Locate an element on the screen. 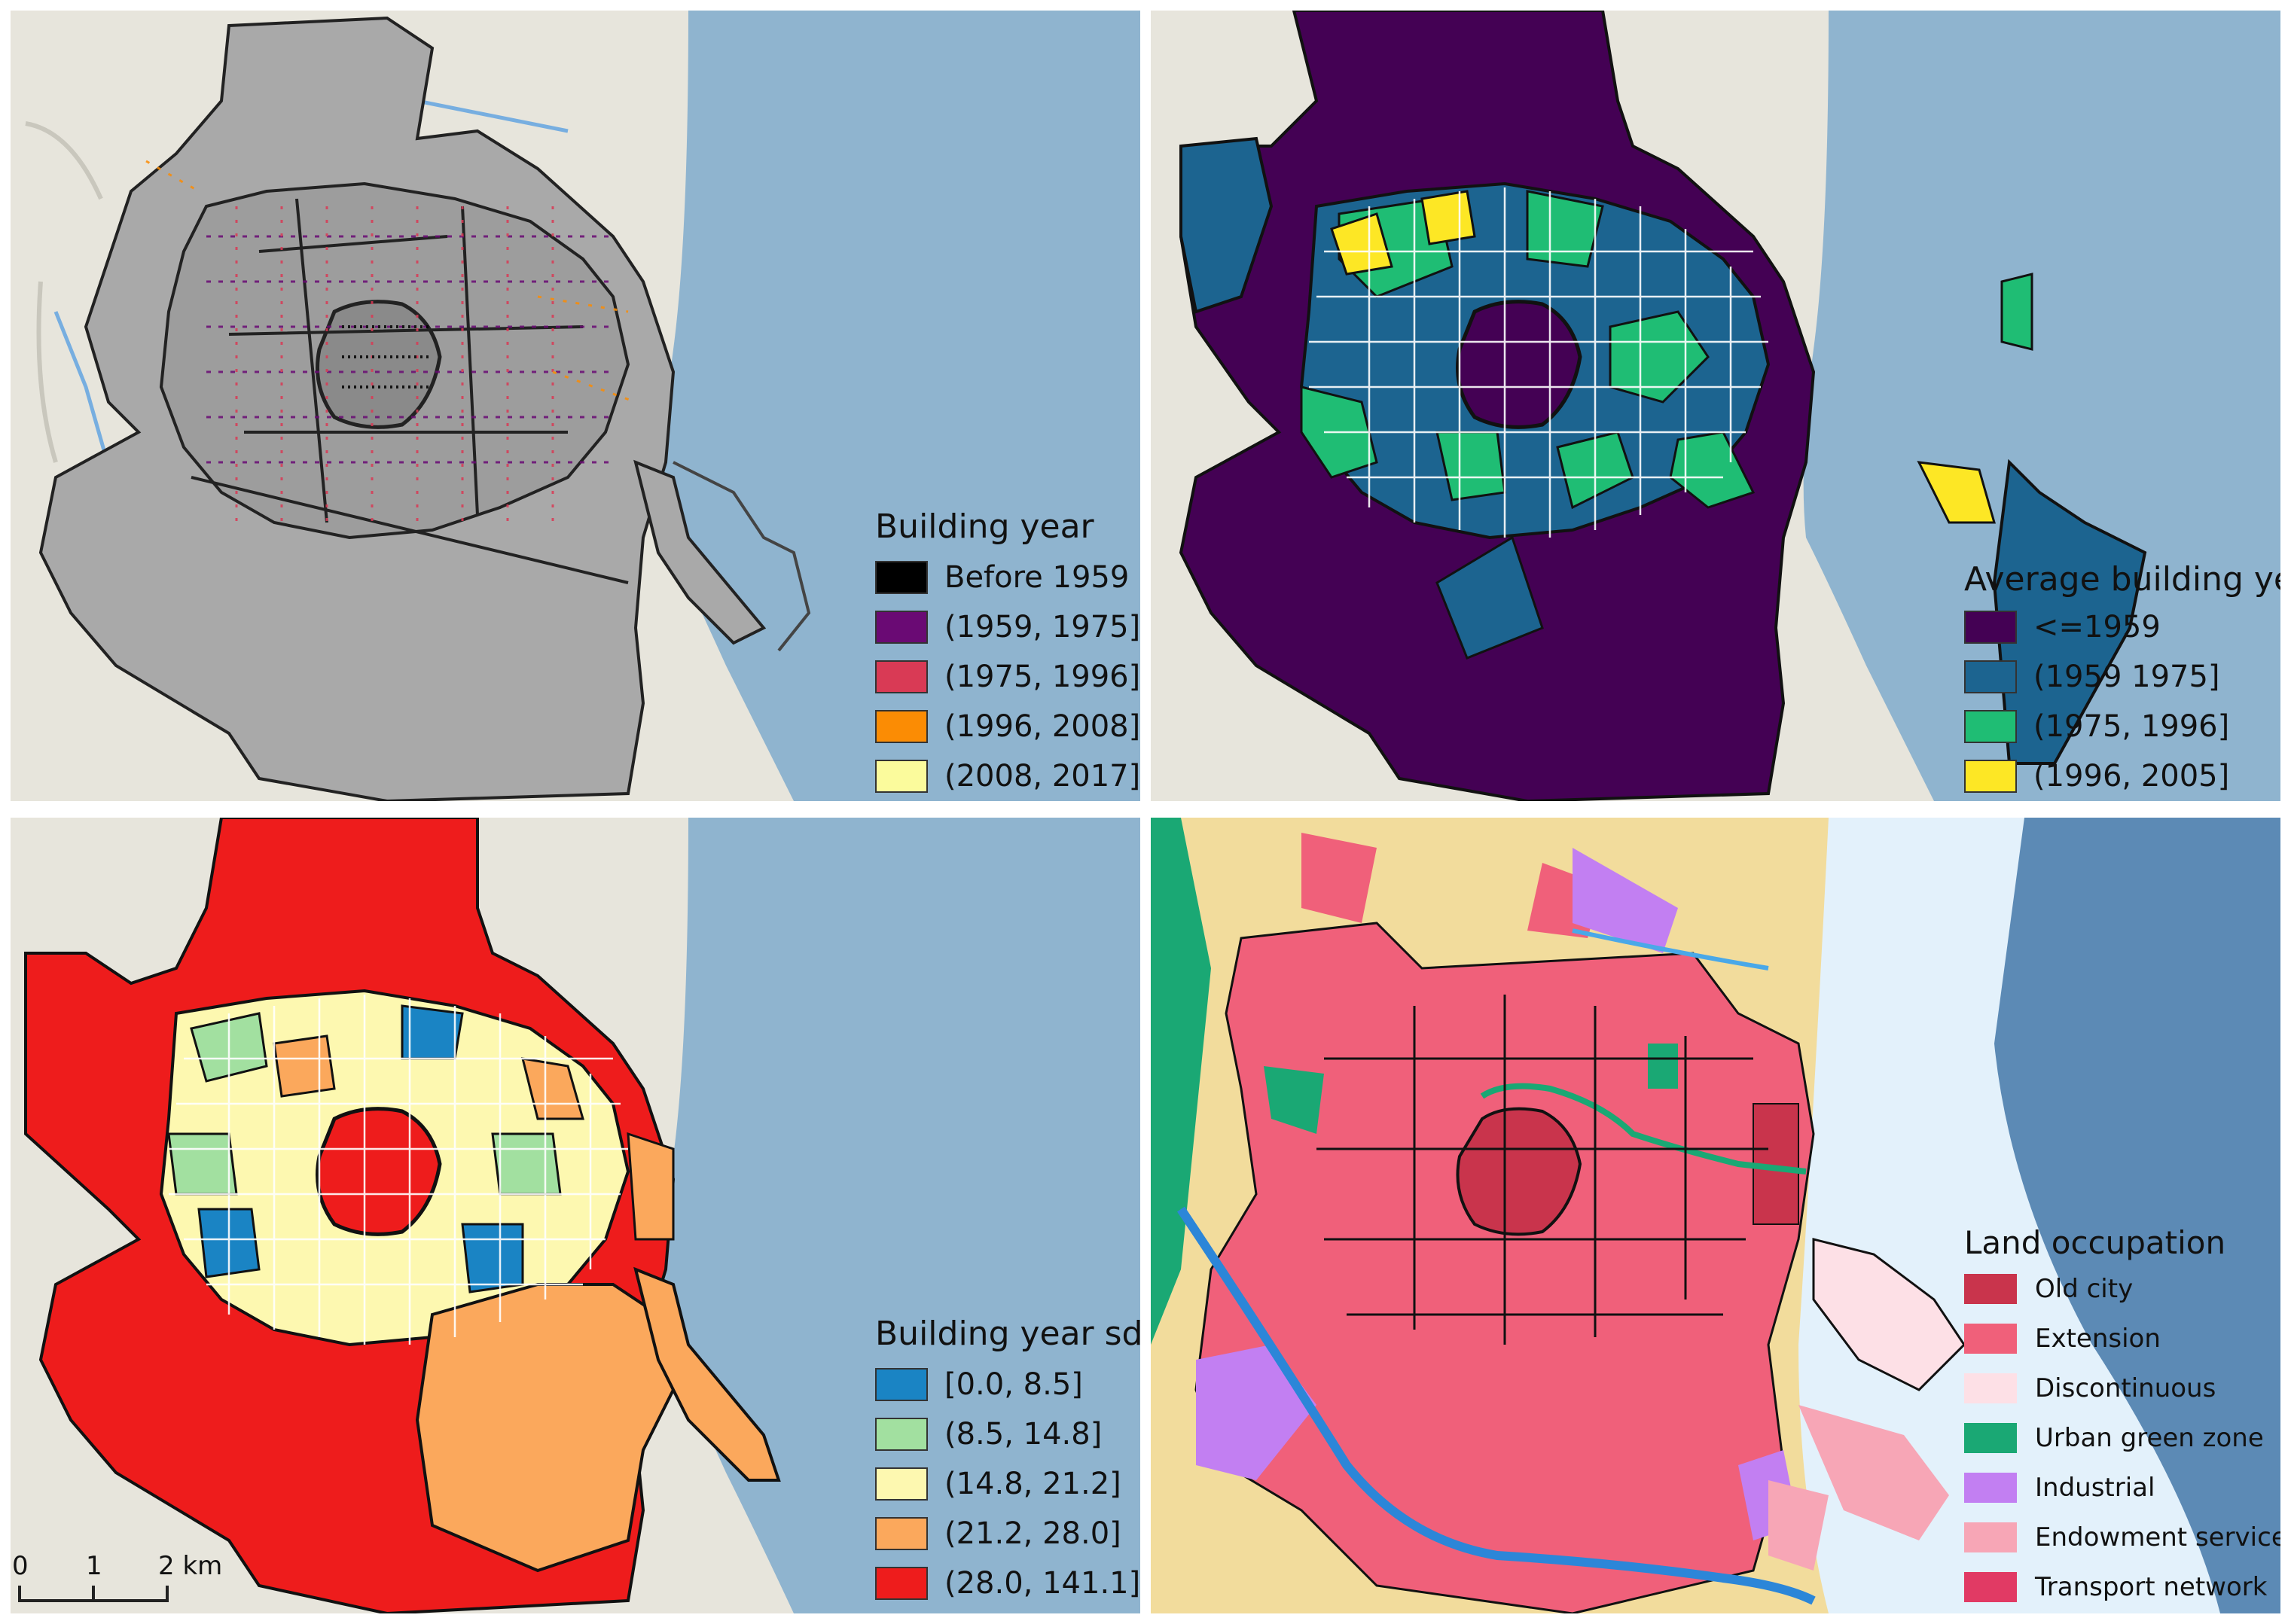 The image size is (2291, 1624). legend-item: (1959, 1975] is located at coordinates (1007, 627).